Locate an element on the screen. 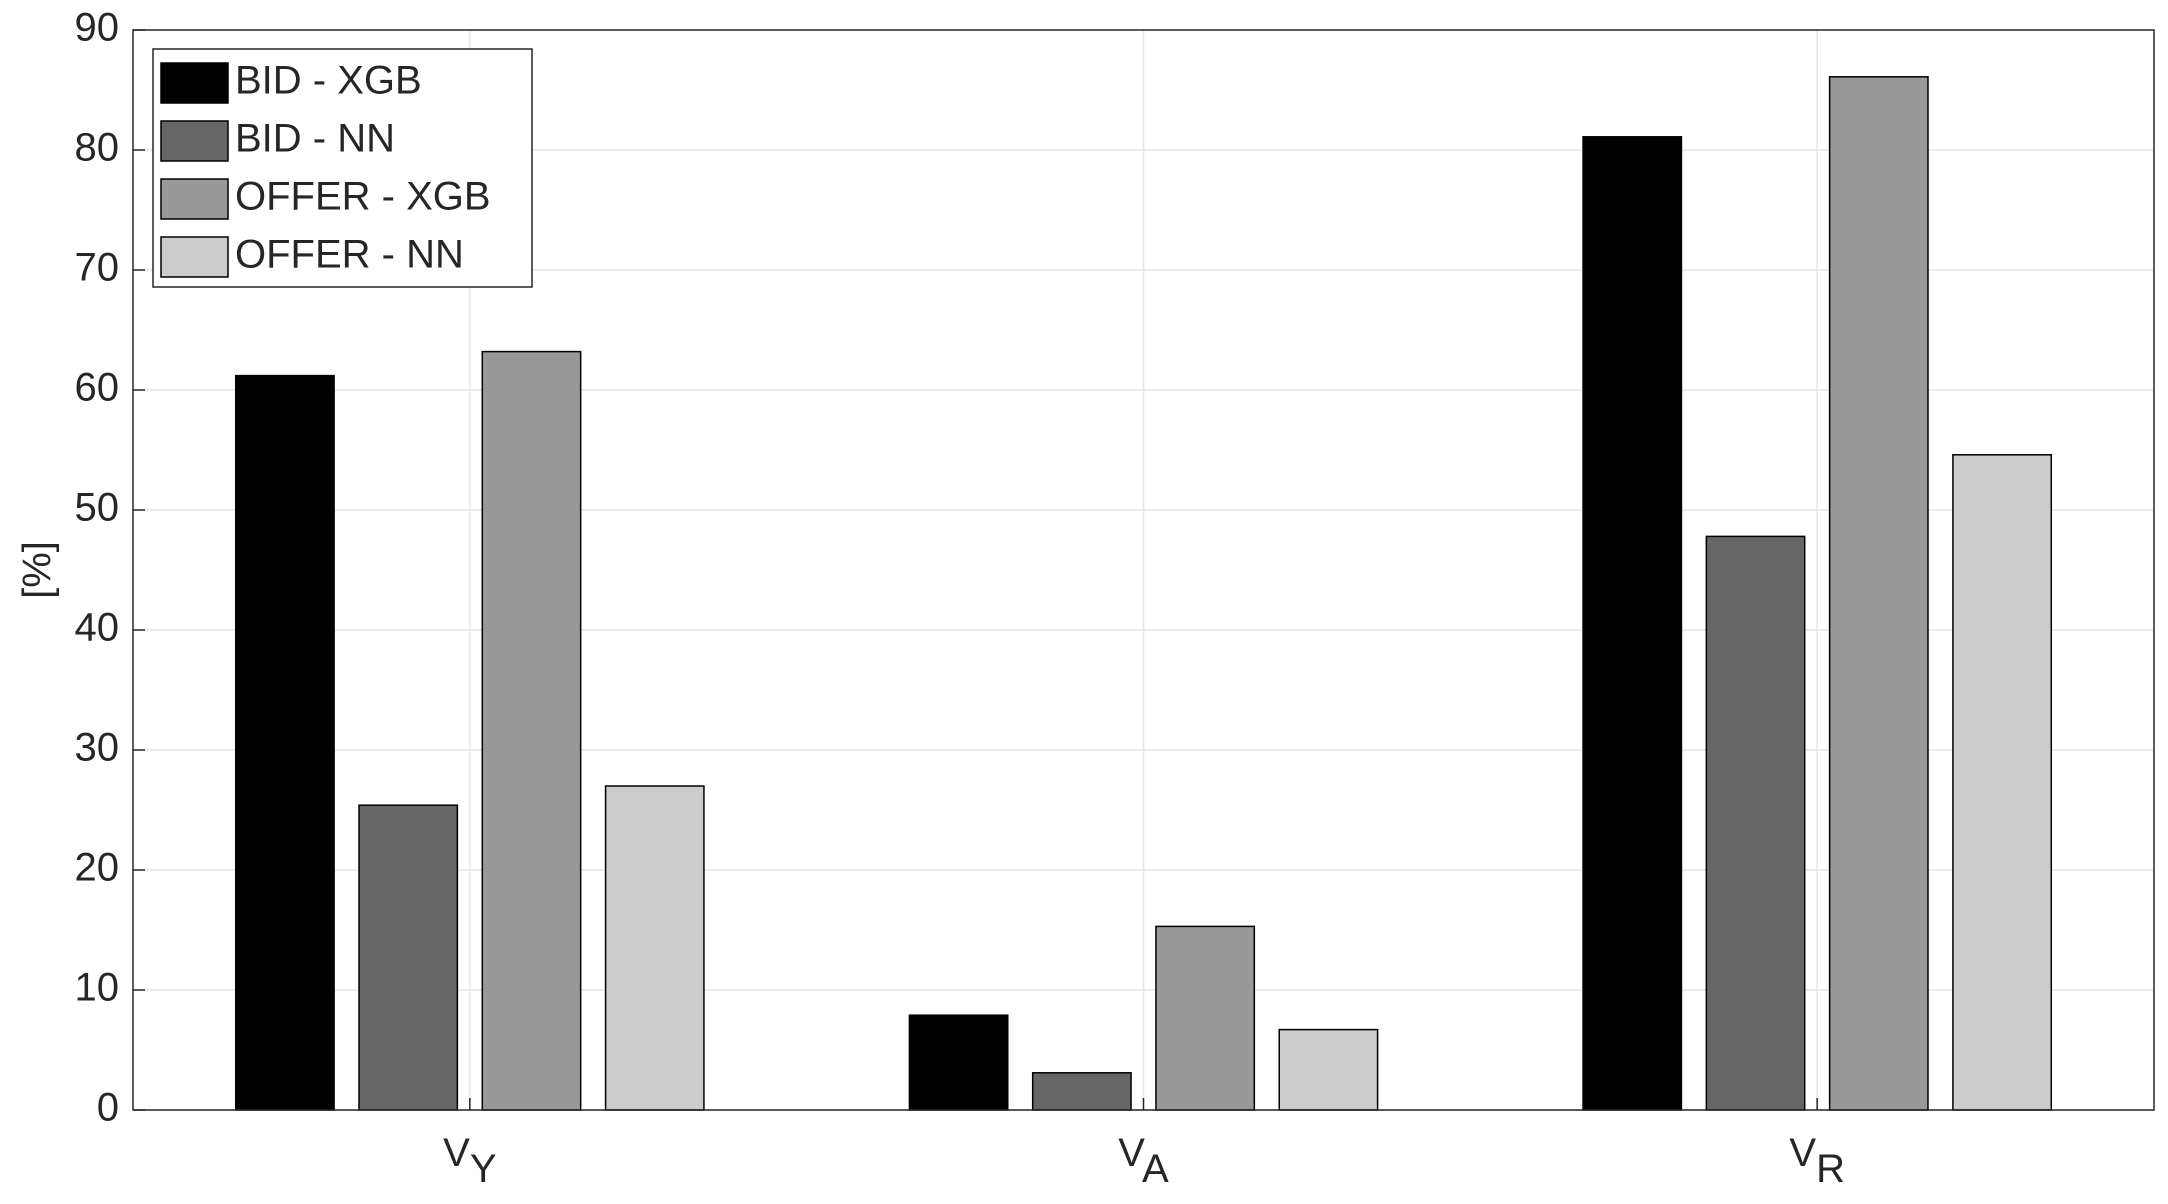 This screenshot has width=2168, height=1204. y-axis-label: [%] is located at coordinates (38, 570).